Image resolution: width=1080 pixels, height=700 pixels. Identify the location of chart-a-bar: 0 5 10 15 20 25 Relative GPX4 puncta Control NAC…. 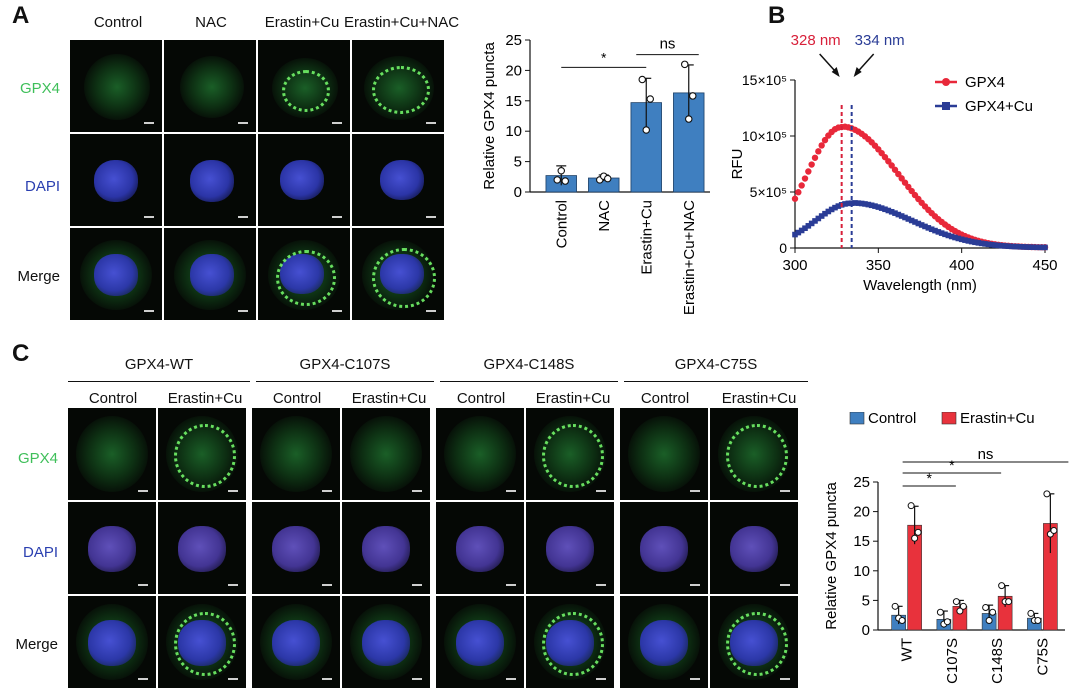
(595, 173).